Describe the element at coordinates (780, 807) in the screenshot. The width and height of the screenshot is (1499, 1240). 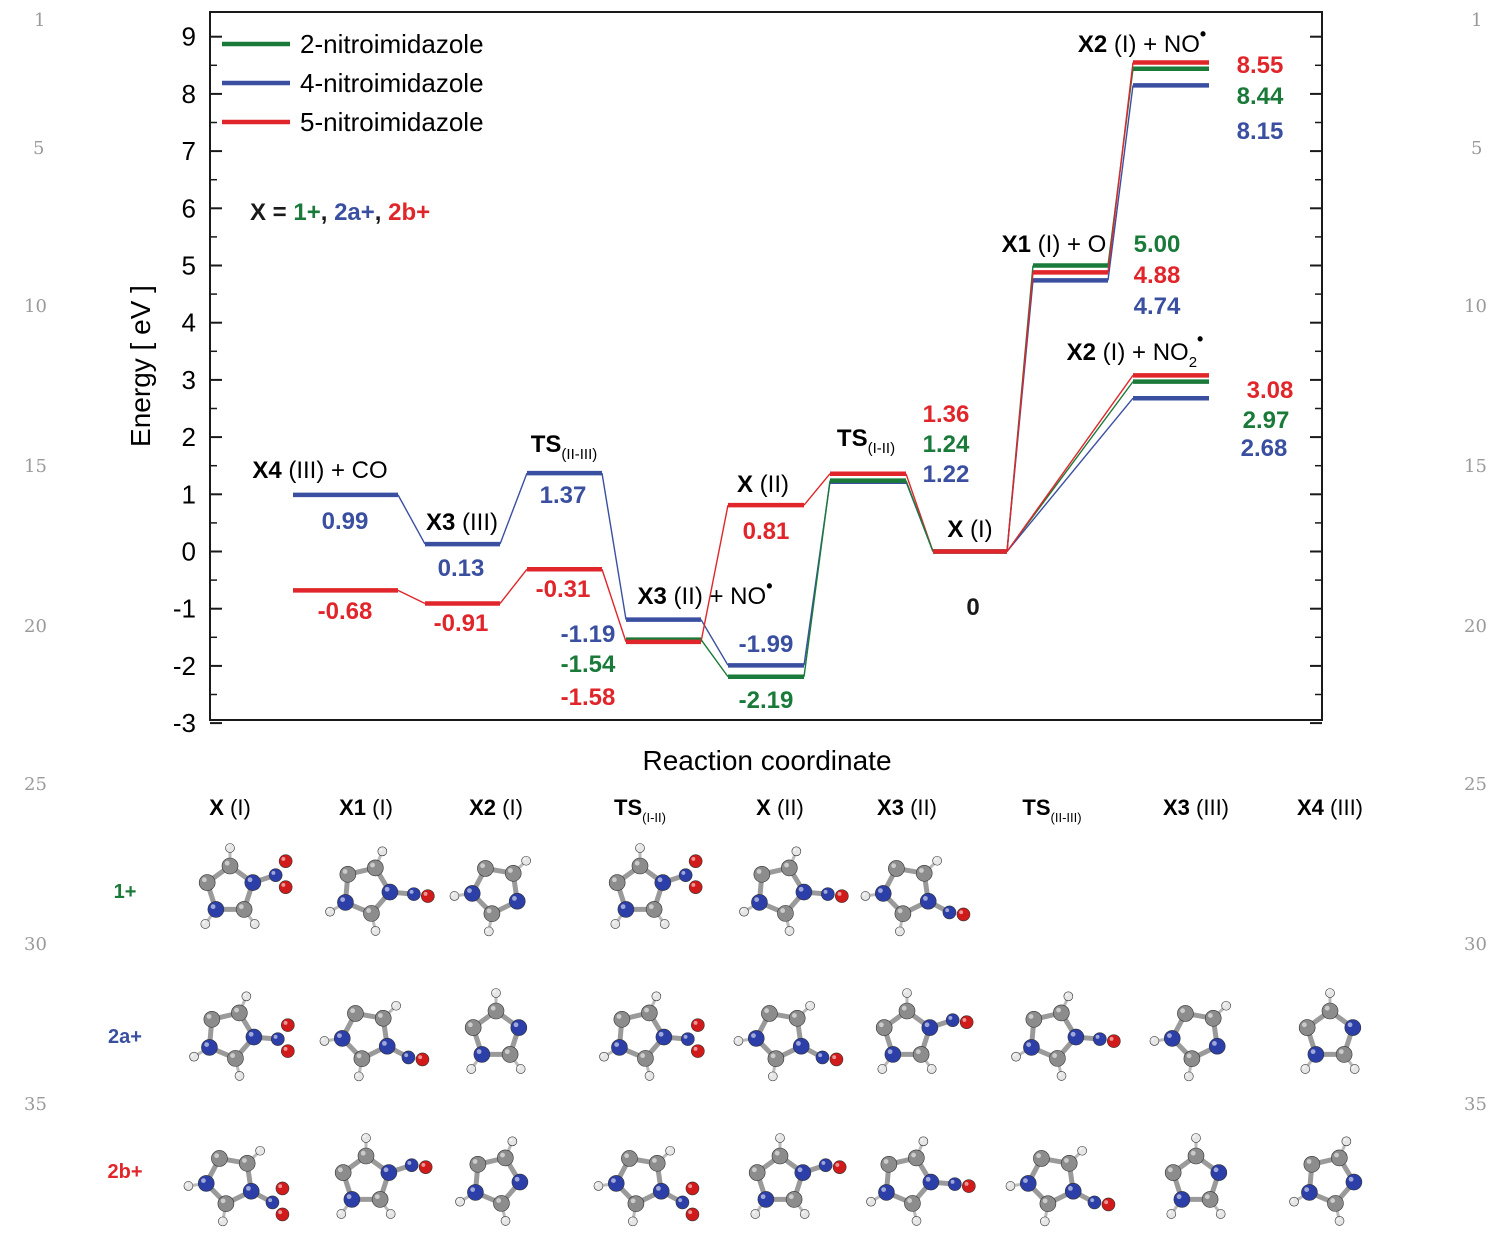
I see `structure-column-header: X (II)` at that location.